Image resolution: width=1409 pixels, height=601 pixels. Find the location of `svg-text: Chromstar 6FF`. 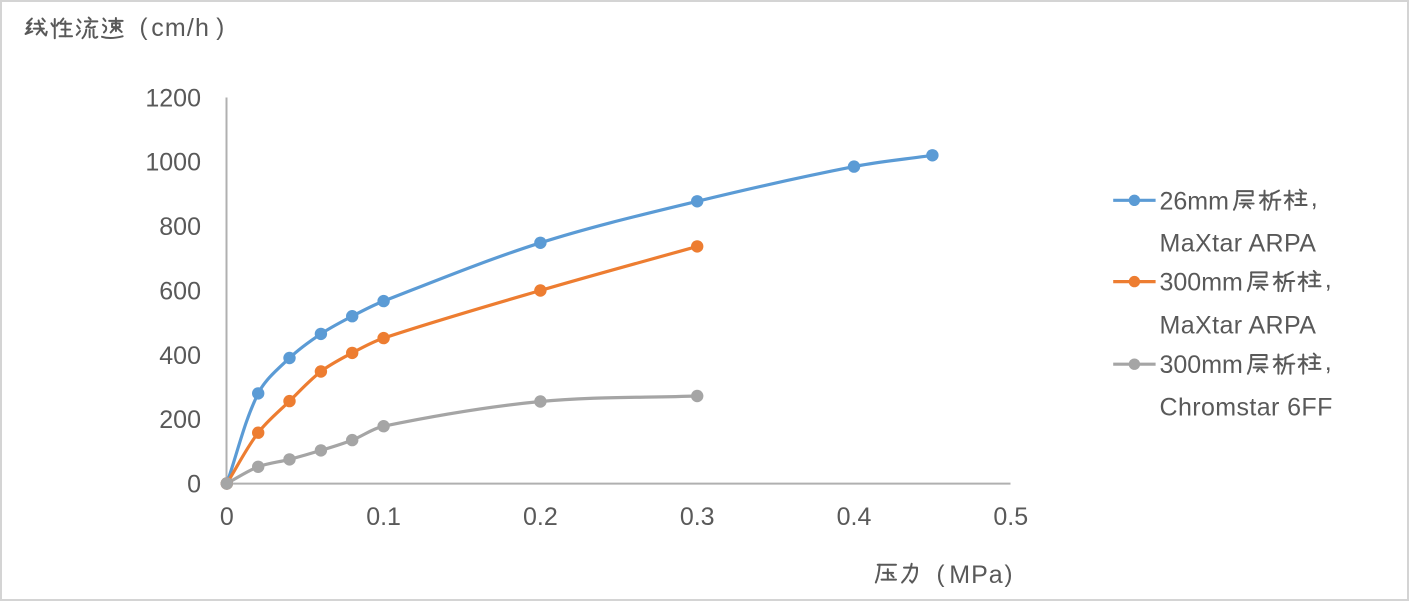

svg-text: Chromstar 6FF is located at coordinates (1246, 408).